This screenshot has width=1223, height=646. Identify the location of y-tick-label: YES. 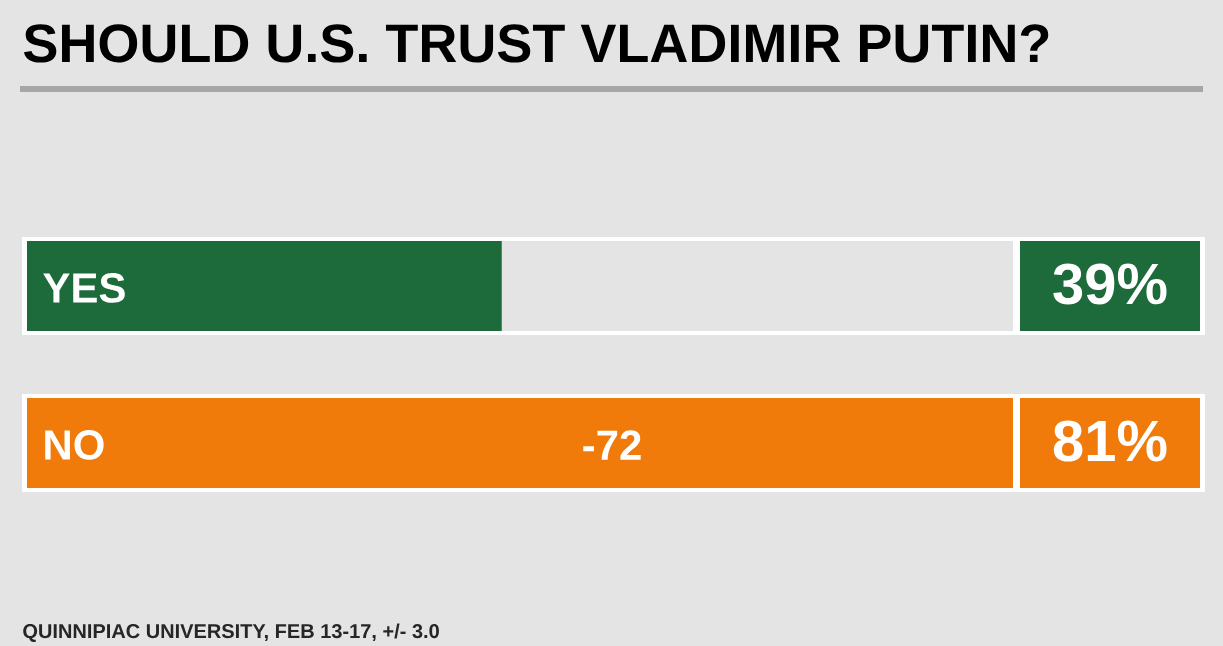
(84, 288).